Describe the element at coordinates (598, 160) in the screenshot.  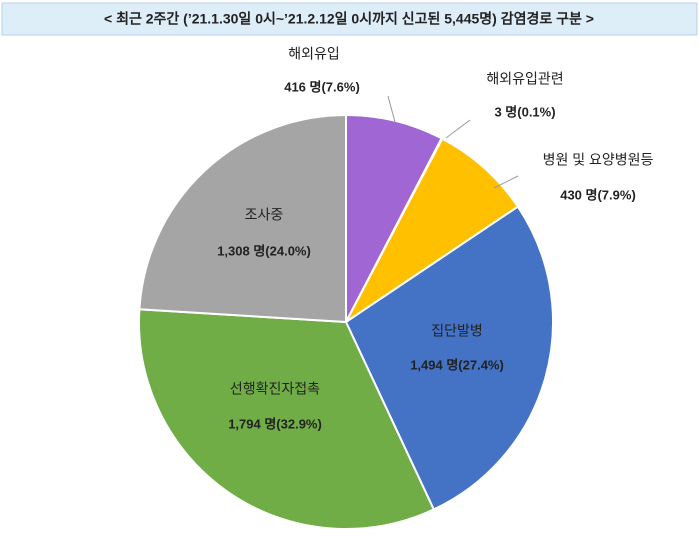
I see `slice-label: 병원 및 요양병원등` at that location.